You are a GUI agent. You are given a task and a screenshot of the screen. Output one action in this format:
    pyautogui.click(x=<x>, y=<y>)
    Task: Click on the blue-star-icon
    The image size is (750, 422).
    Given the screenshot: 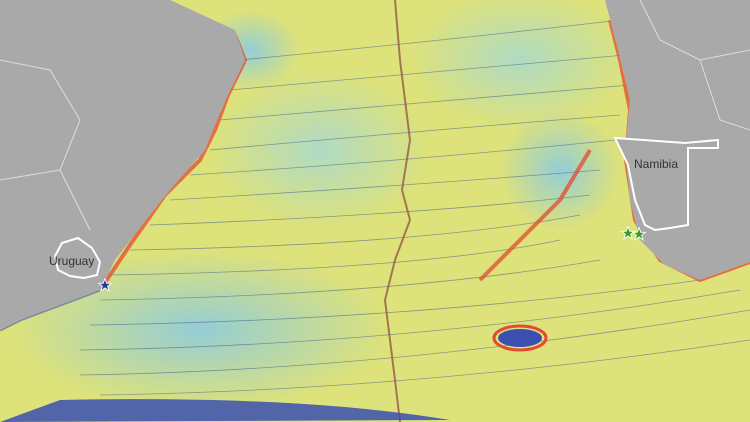 What is the action you would take?
    pyautogui.click(x=105, y=285)
    